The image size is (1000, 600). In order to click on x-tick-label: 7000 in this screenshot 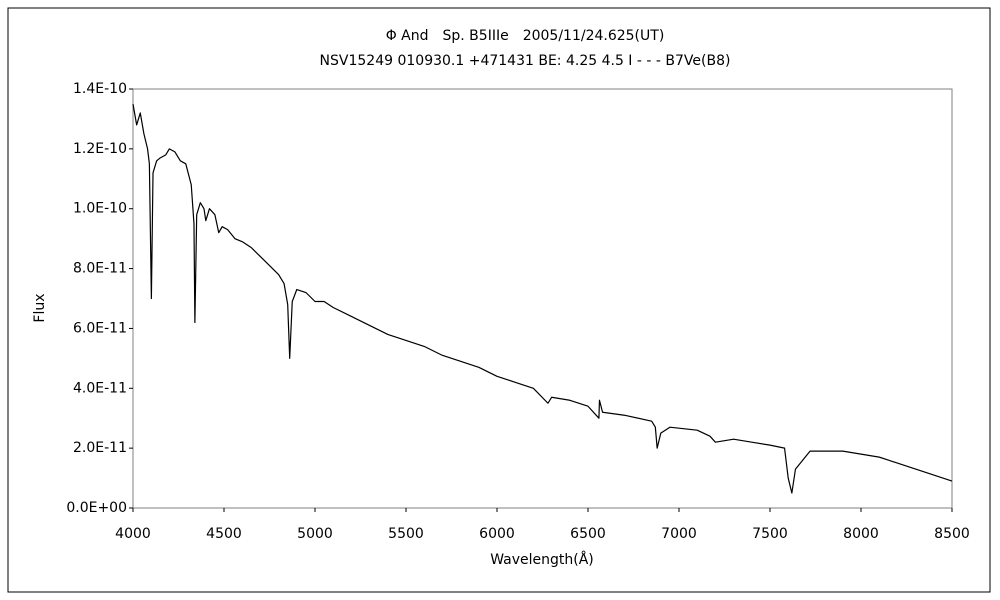, I will do `click(679, 534)`.